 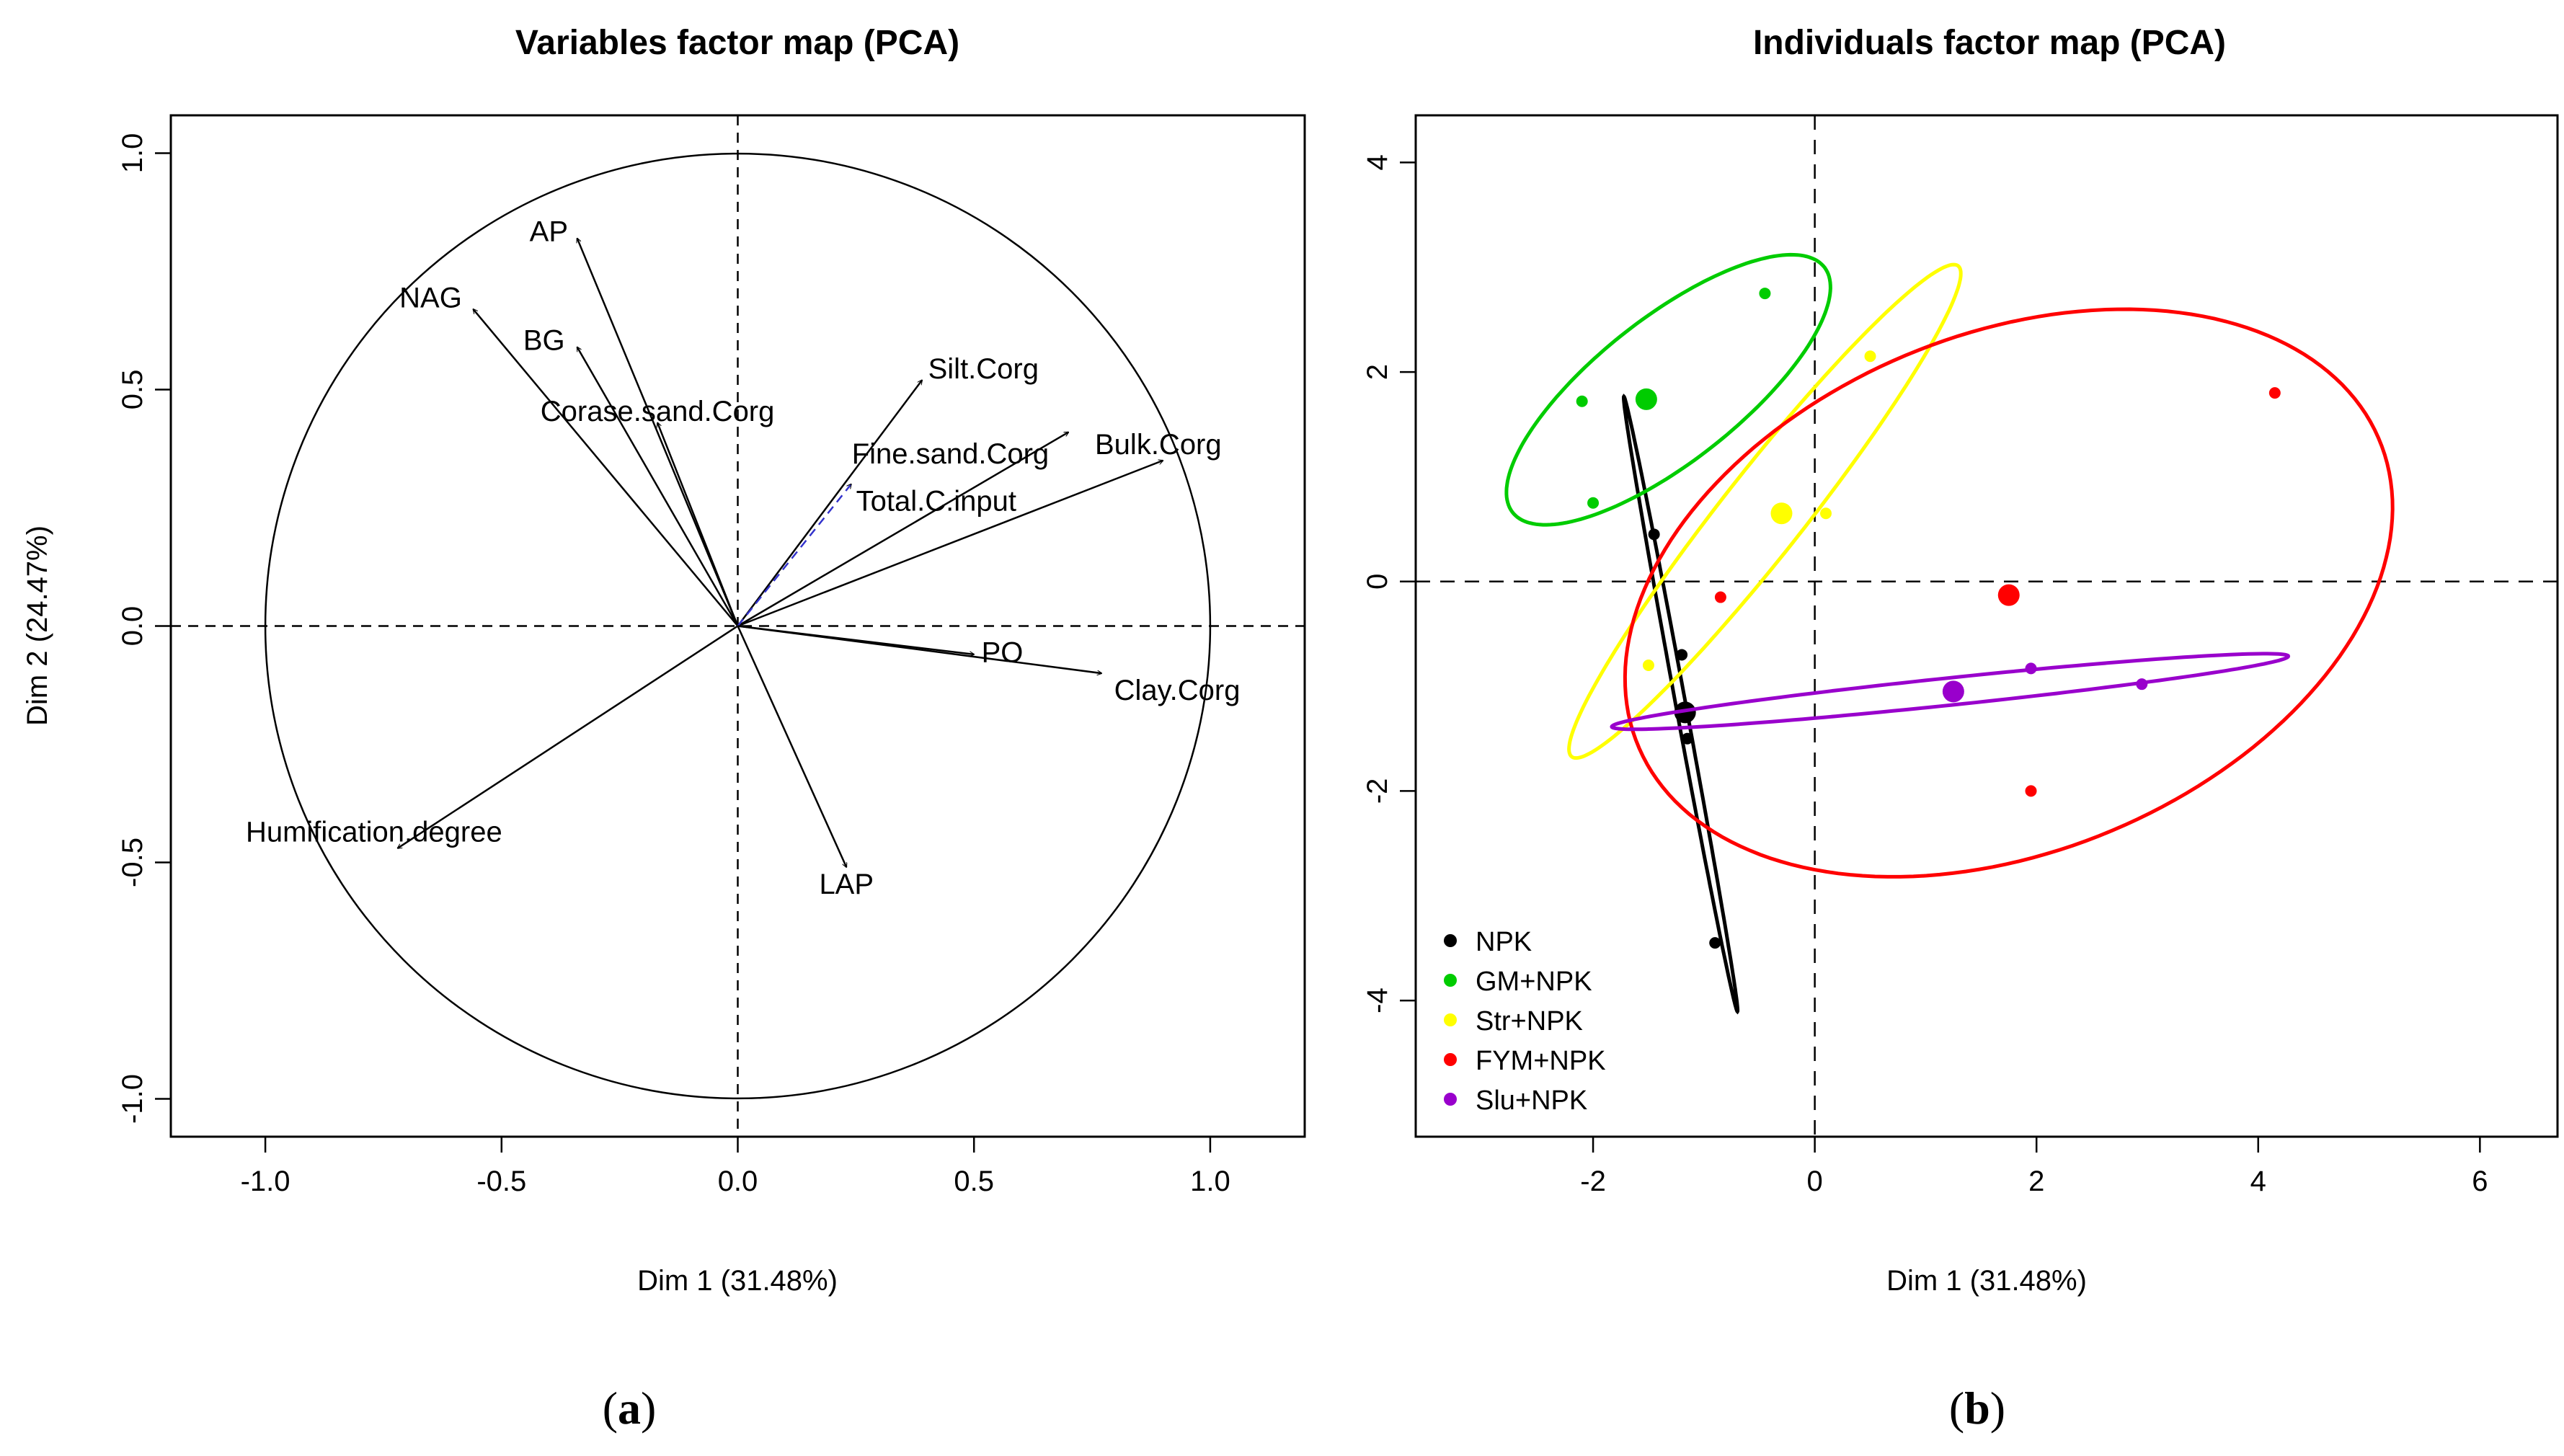 I want to click on x-tick-label-b: 4, so click(x=2258, y=1181).